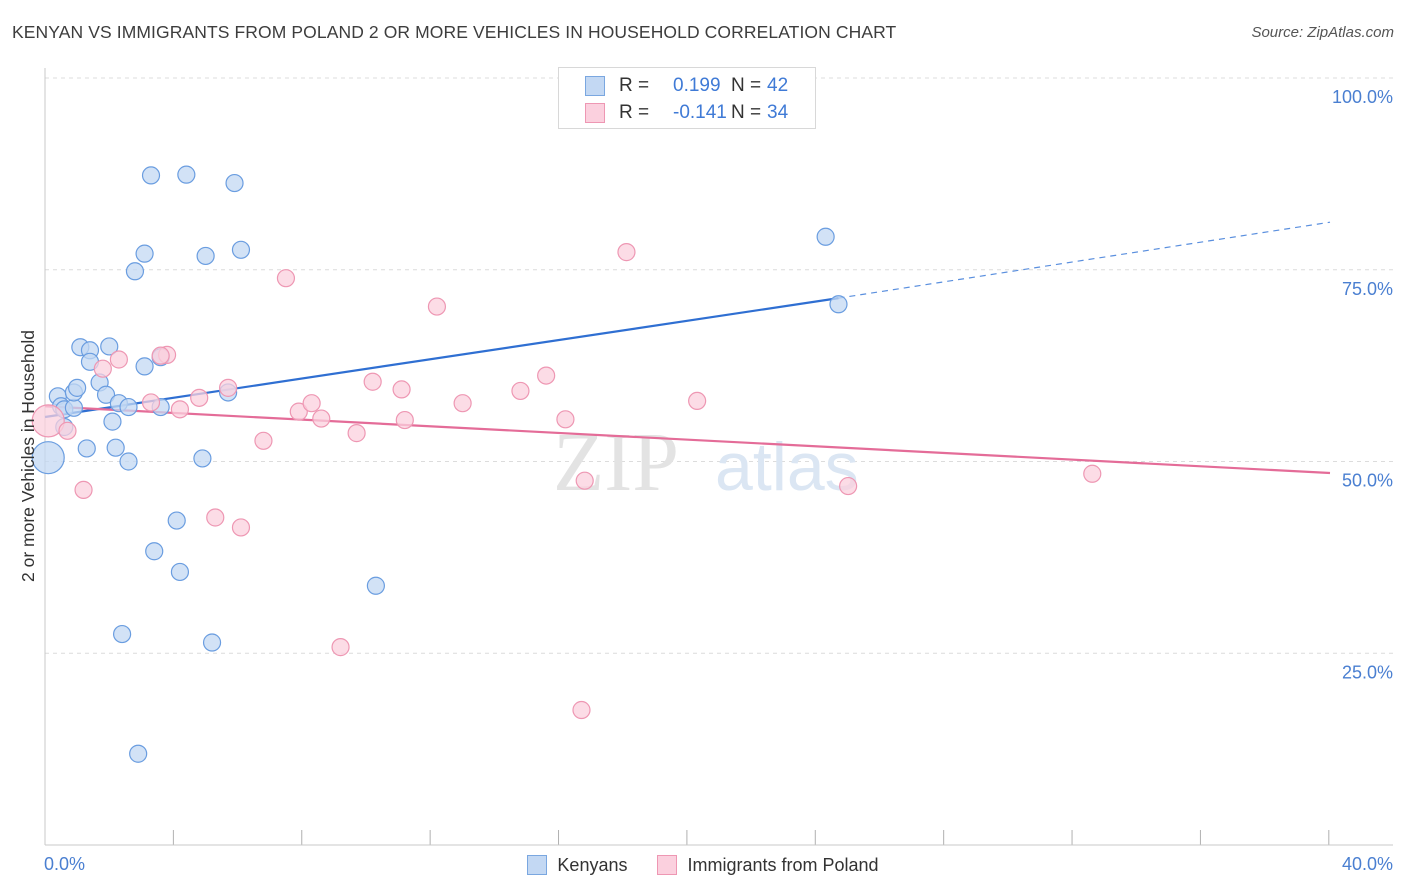  What do you see at coordinates (595, 86) in the screenshot?
I see `kenyans-swatch` at bounding box center [595, 86].